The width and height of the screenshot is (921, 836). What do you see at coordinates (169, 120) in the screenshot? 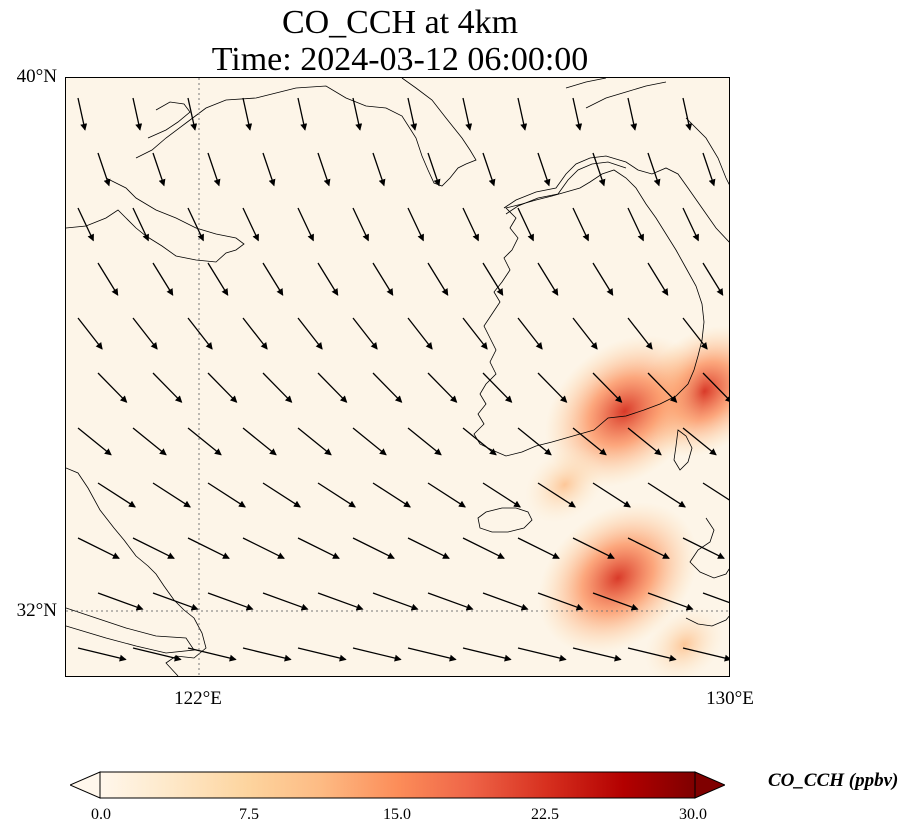
I see `coastline-liaodong` at bounding box center [169, 120].